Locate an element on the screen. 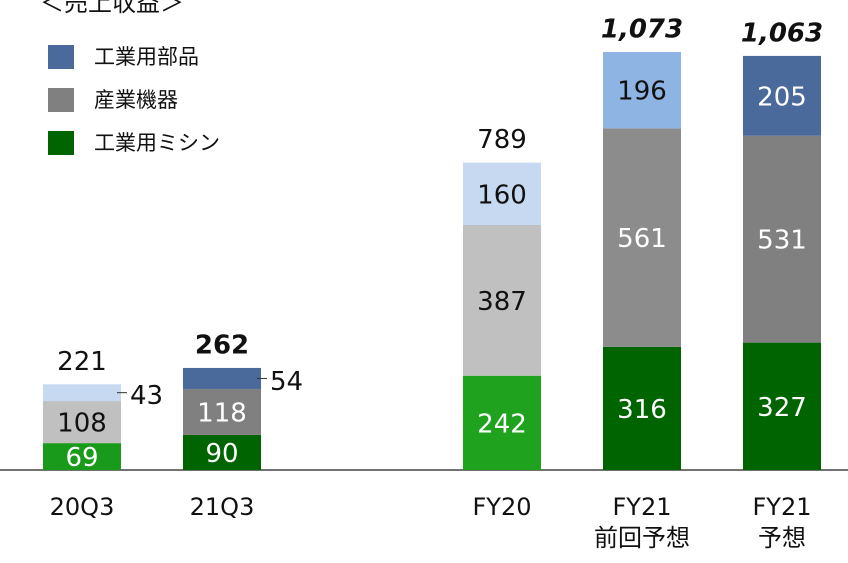  value-label: 90 is located at coordinates (221, 454).